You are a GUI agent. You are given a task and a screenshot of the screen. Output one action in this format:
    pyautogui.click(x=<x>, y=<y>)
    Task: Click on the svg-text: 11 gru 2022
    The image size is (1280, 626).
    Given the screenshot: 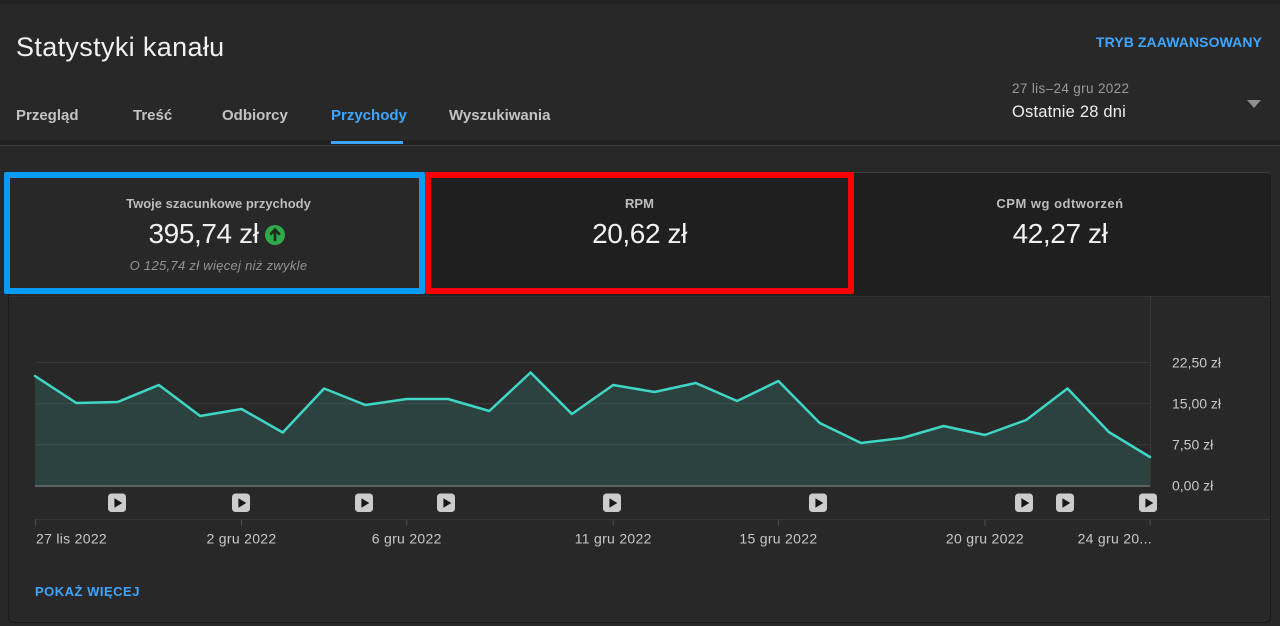 What is the action you would take?
    pyautogui.click(x=613, y=539)
    